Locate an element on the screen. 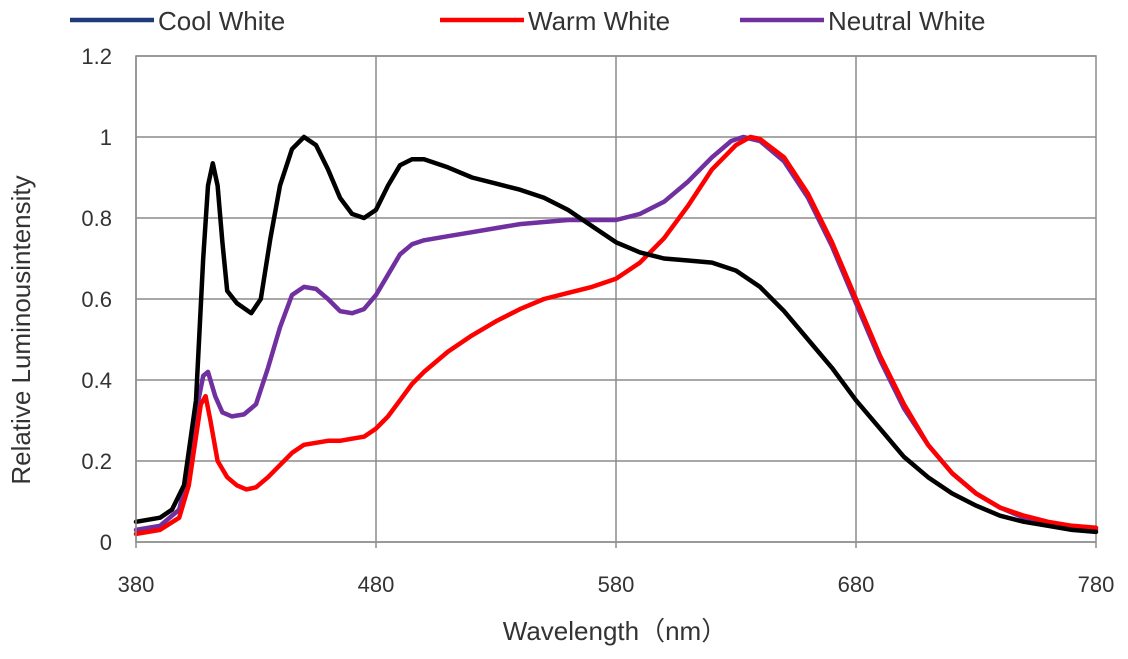  y-tick-label: 0.4 is located at coordinates (96, 380).